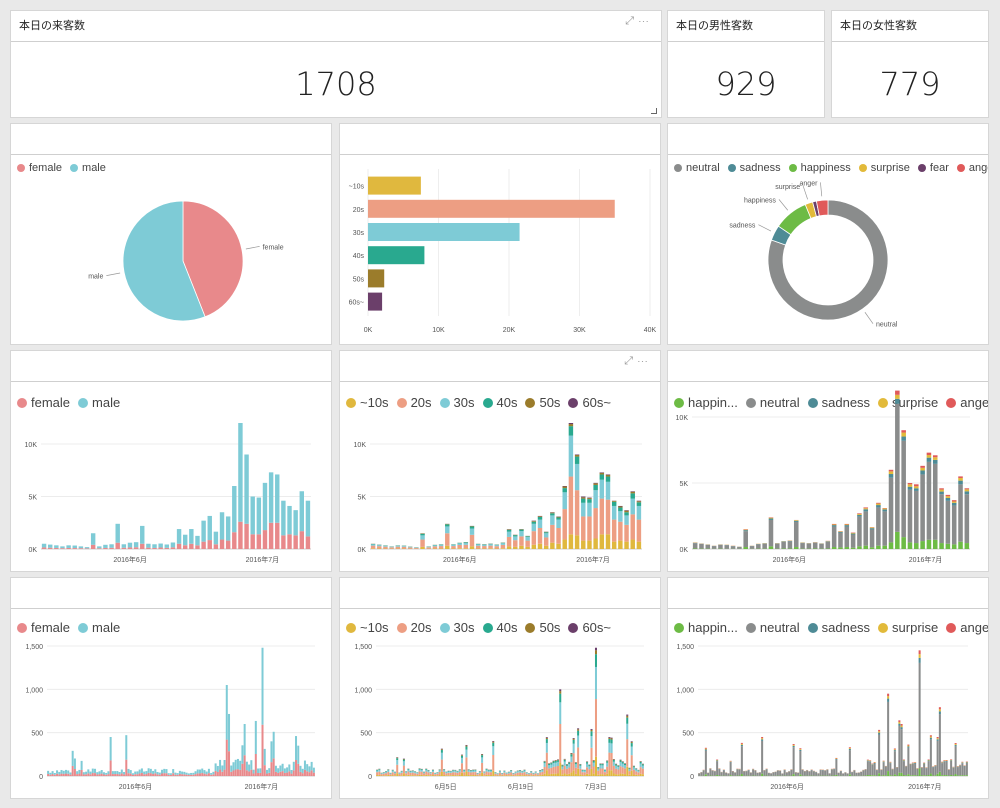  Describe the element at coordinates (396, 255) in the screenshot. I see `bar-40s` at that location.